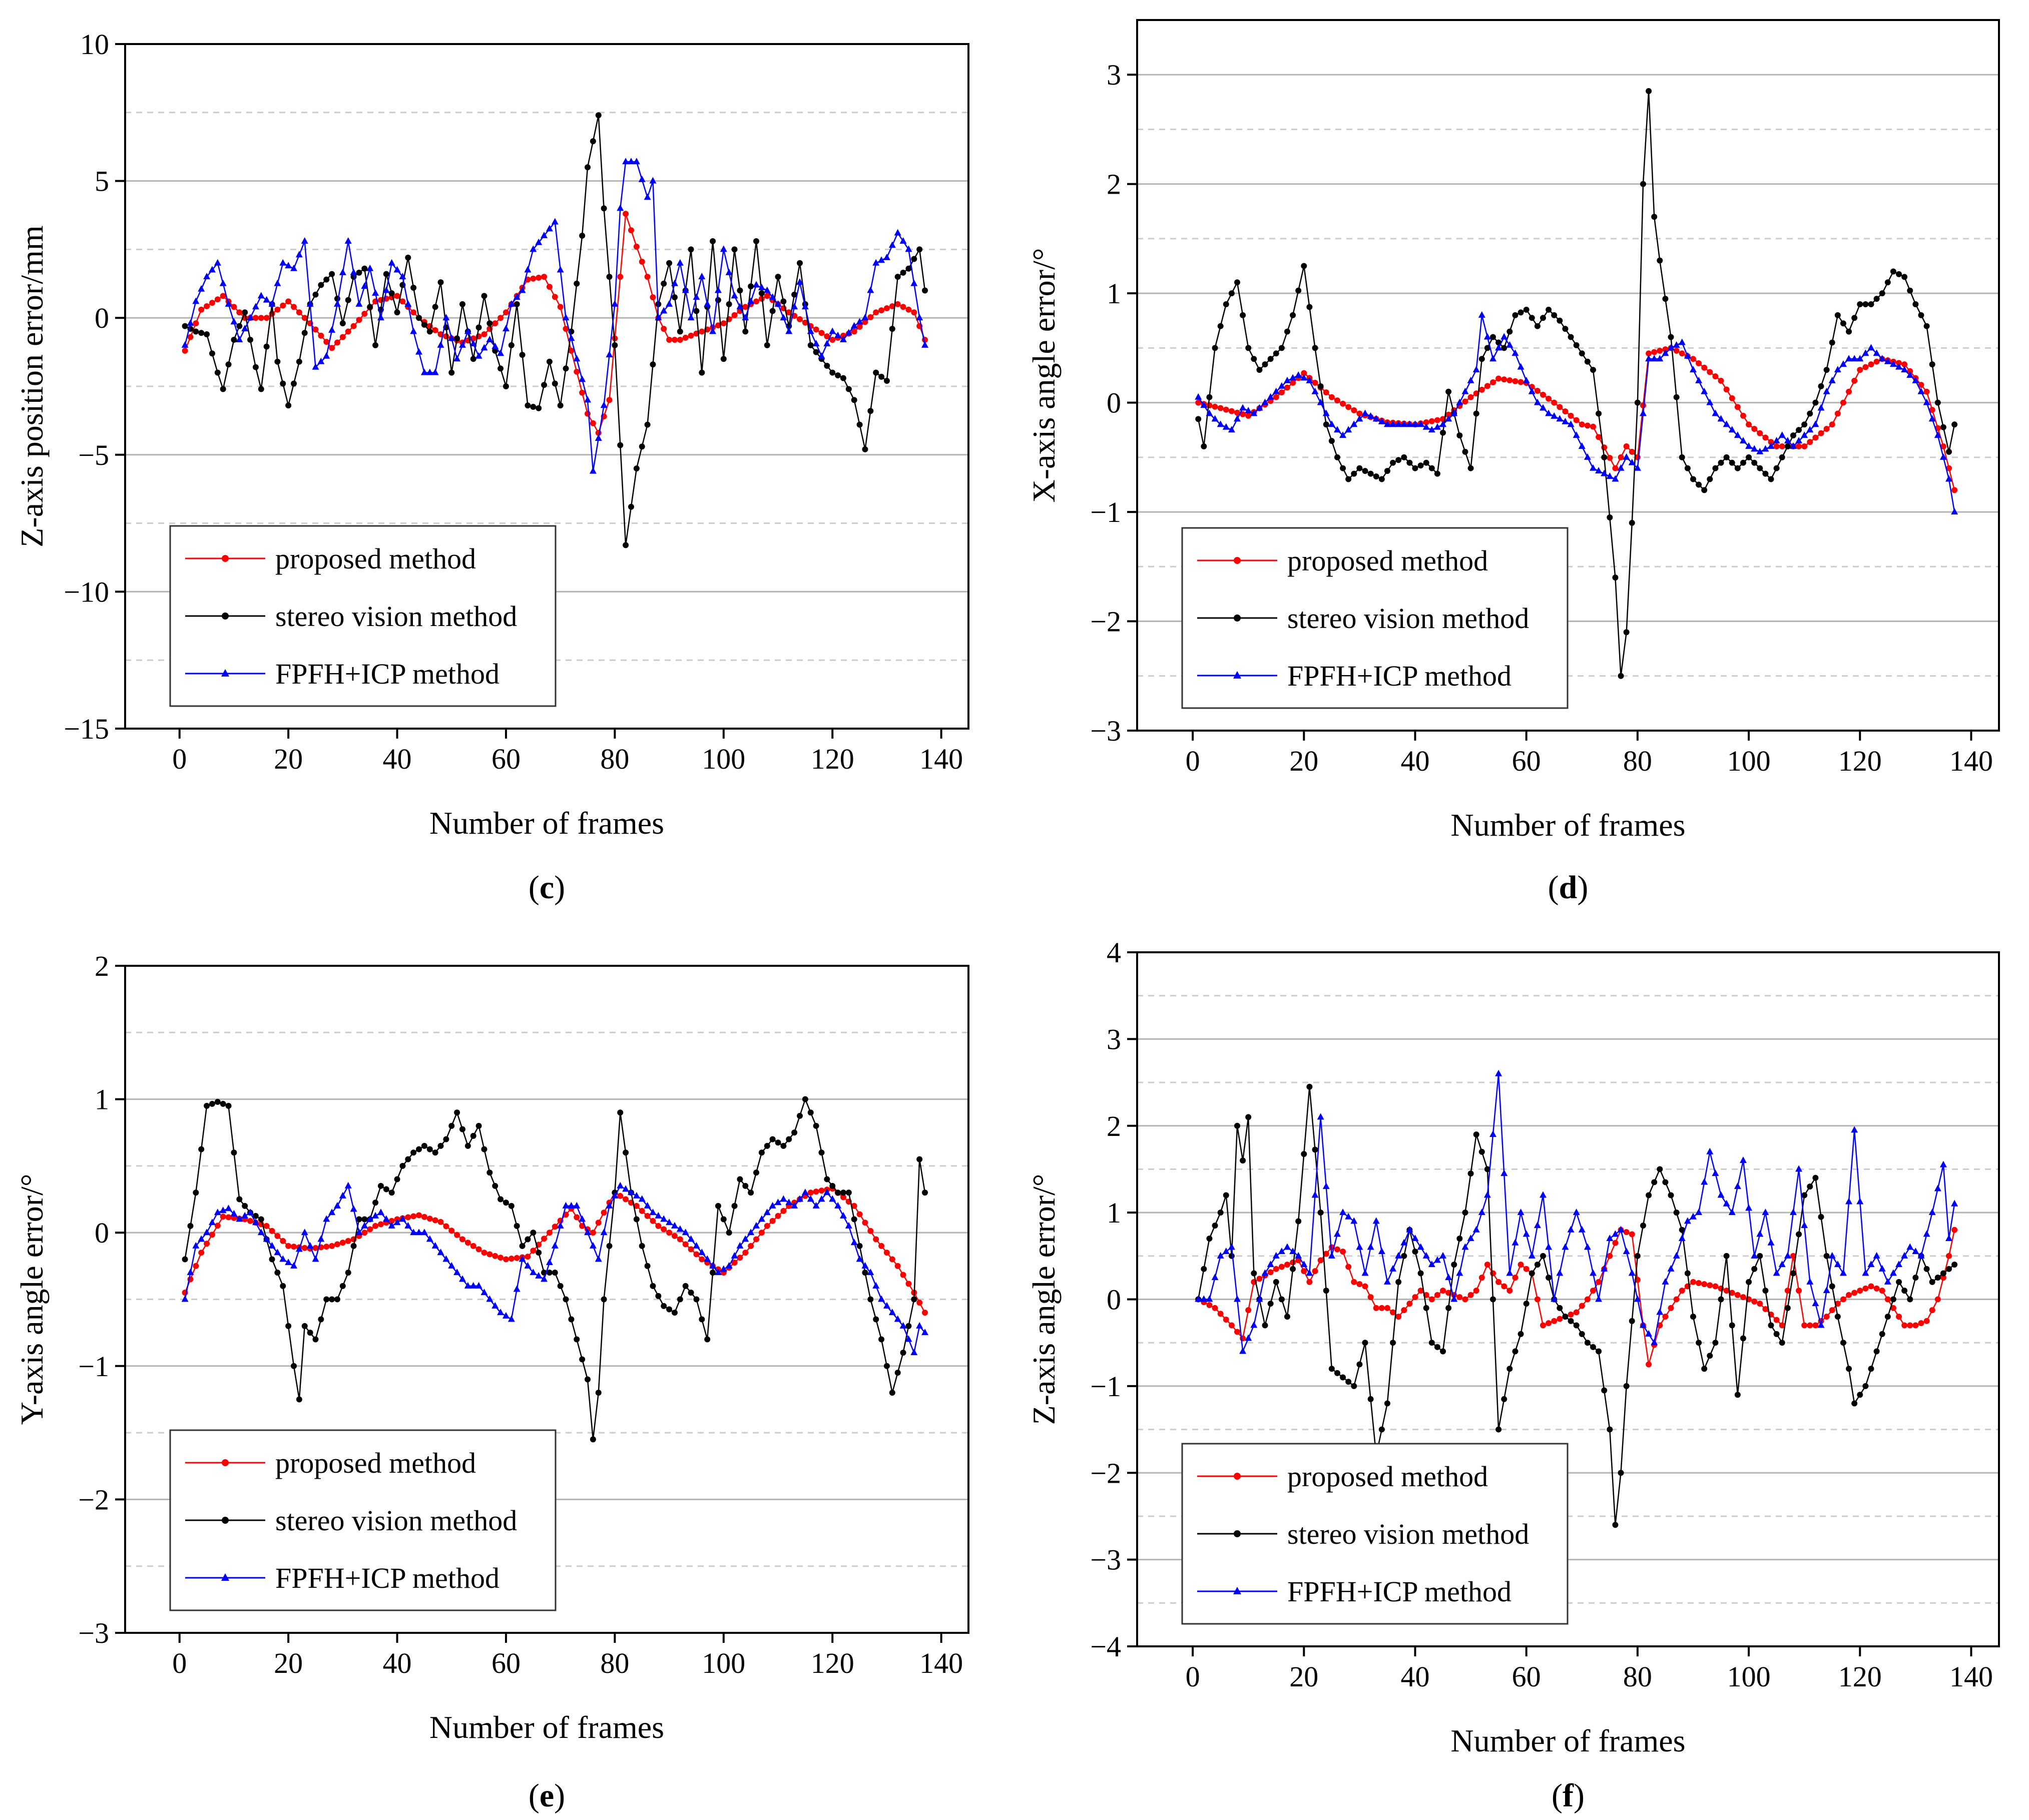 This screenshot has height=1820, width=2029. Describe the element at coordinates (93, 1633) in the screenshot. I see `y-tick-label: −3` at that location.